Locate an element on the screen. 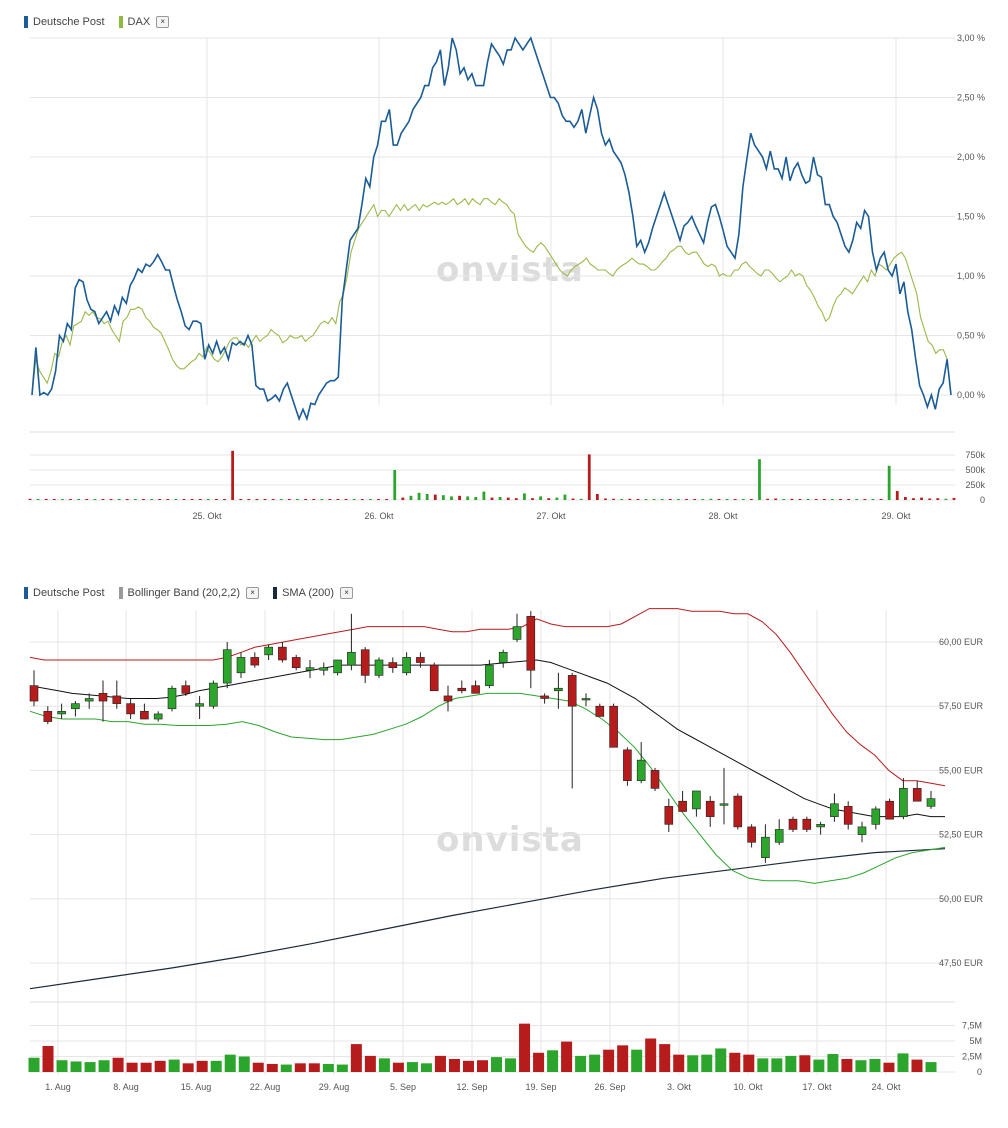 The image size is (1008, 1128). x-tick-label: 10. Okt is located at coordinates (748, 1087).